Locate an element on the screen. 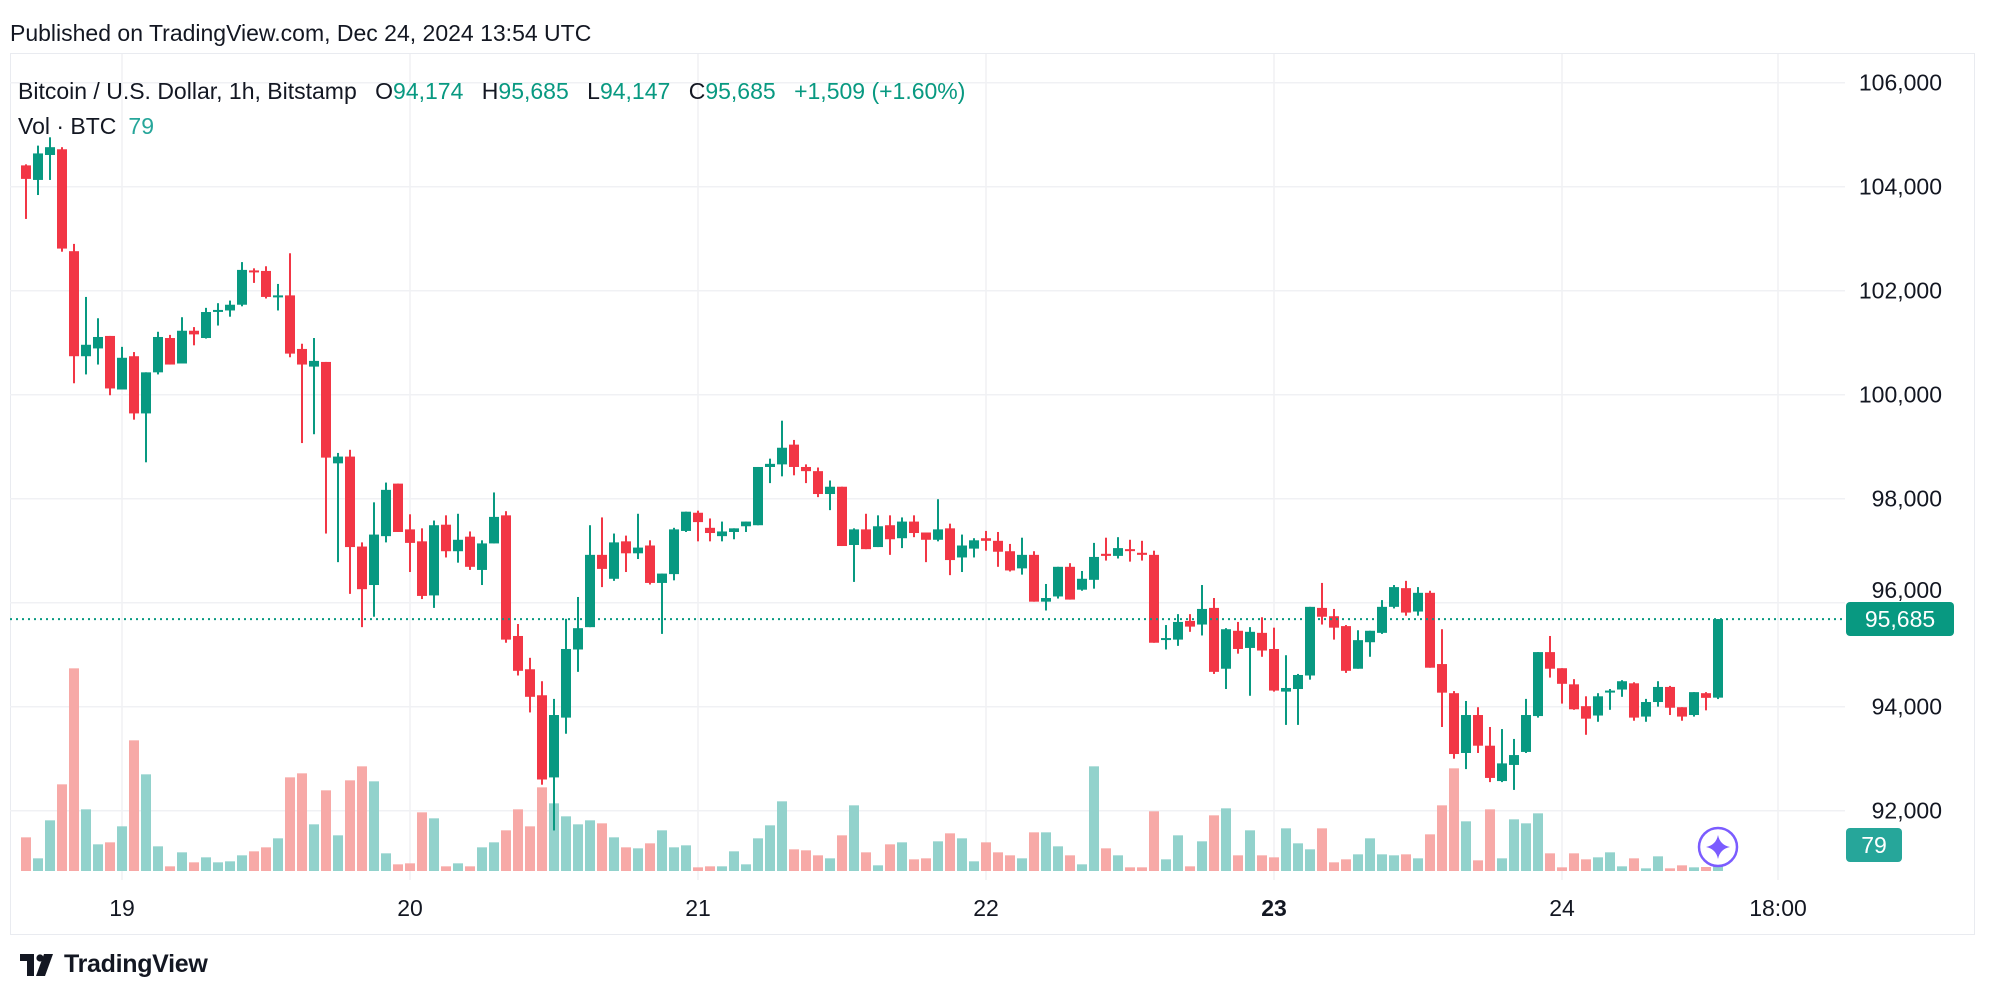  volume-label: Vol · BTC is located at coordinates (67, 126).